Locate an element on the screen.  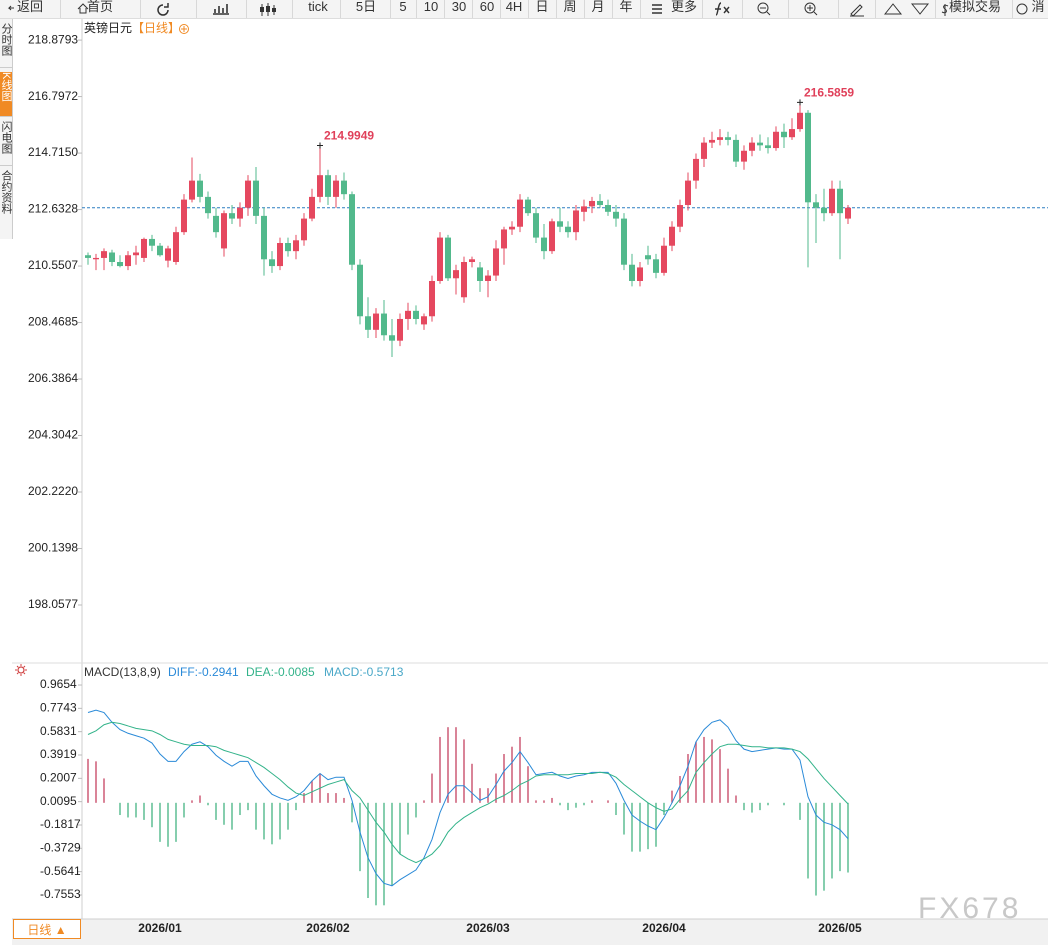
settings-icon is located at coordinates (21, 670).